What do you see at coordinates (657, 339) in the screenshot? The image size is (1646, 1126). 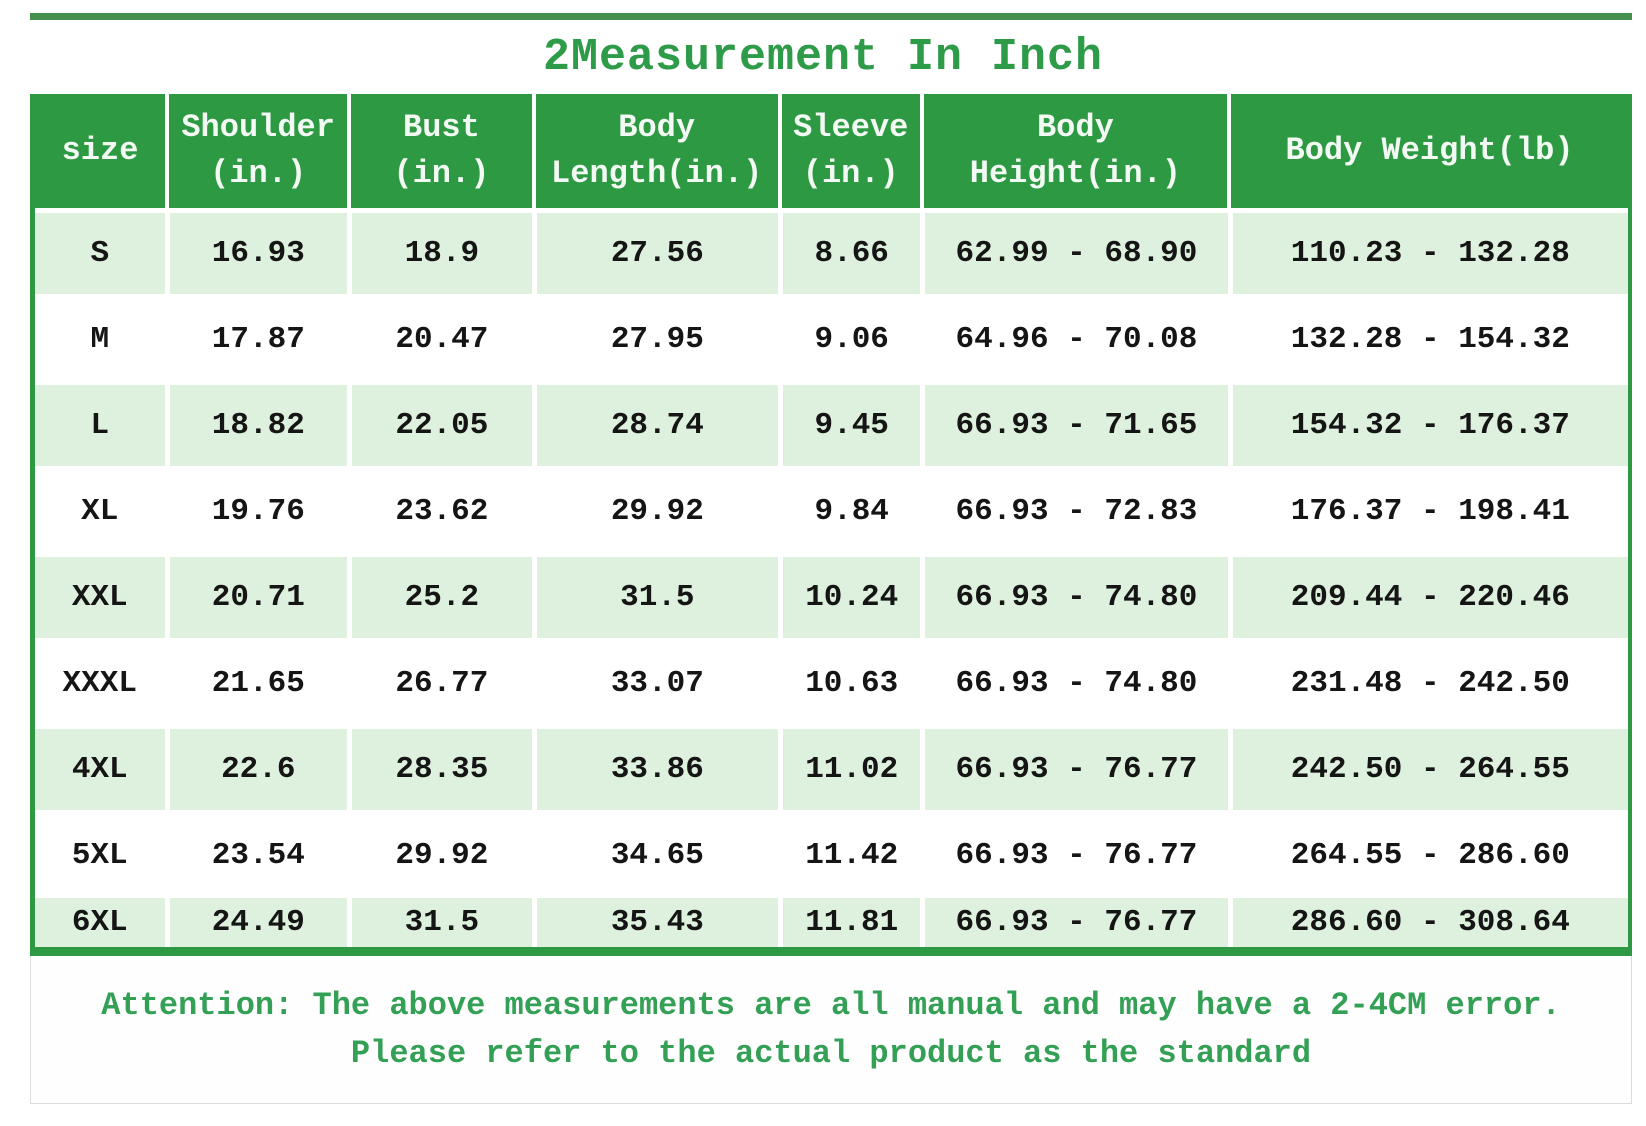 I see `table-cell: 27.95` at bounding box center [657, 339].